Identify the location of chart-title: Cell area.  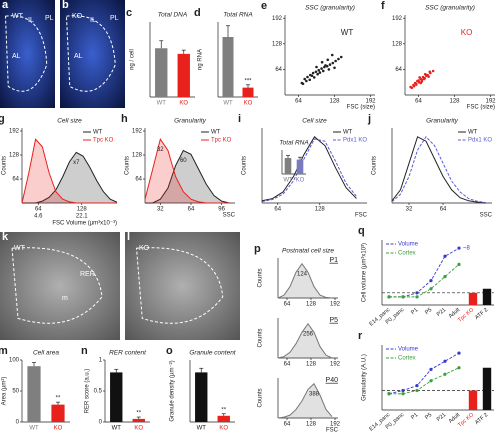
(46, 353).